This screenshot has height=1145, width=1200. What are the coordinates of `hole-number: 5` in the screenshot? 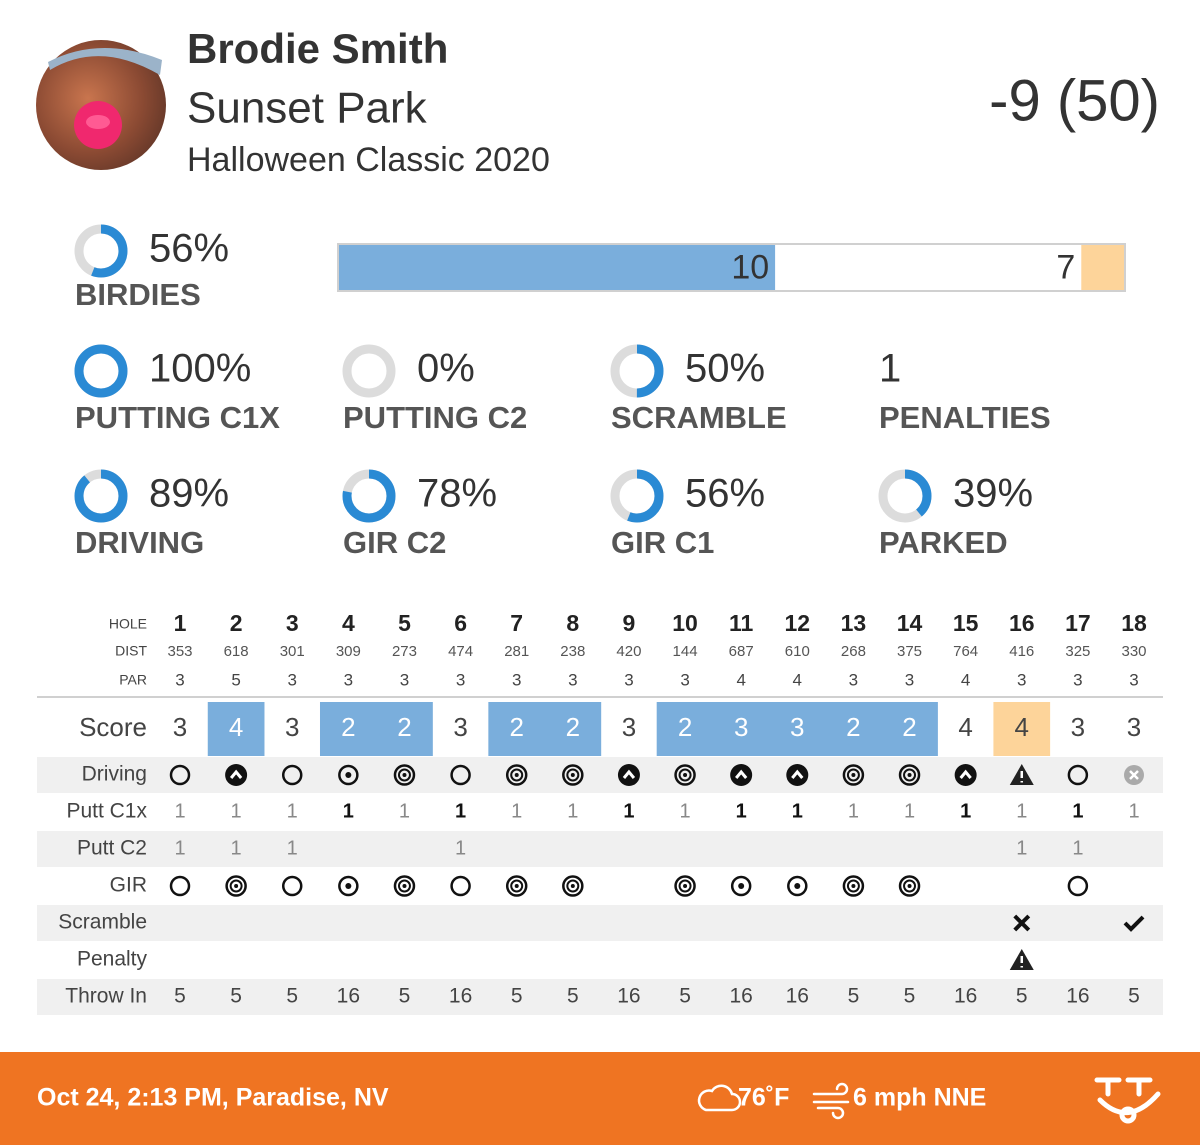 It's located at (404, 623).